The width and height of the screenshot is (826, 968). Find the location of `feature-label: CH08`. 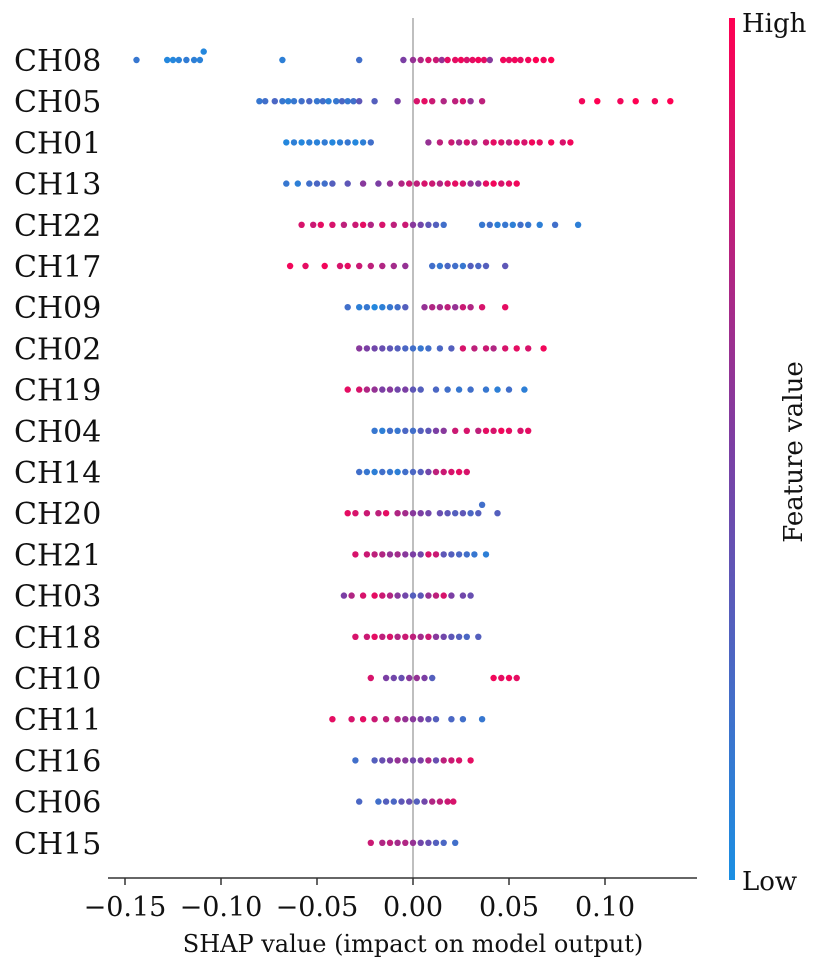

feature-label: CH08 is located at coordinates (57, 61).